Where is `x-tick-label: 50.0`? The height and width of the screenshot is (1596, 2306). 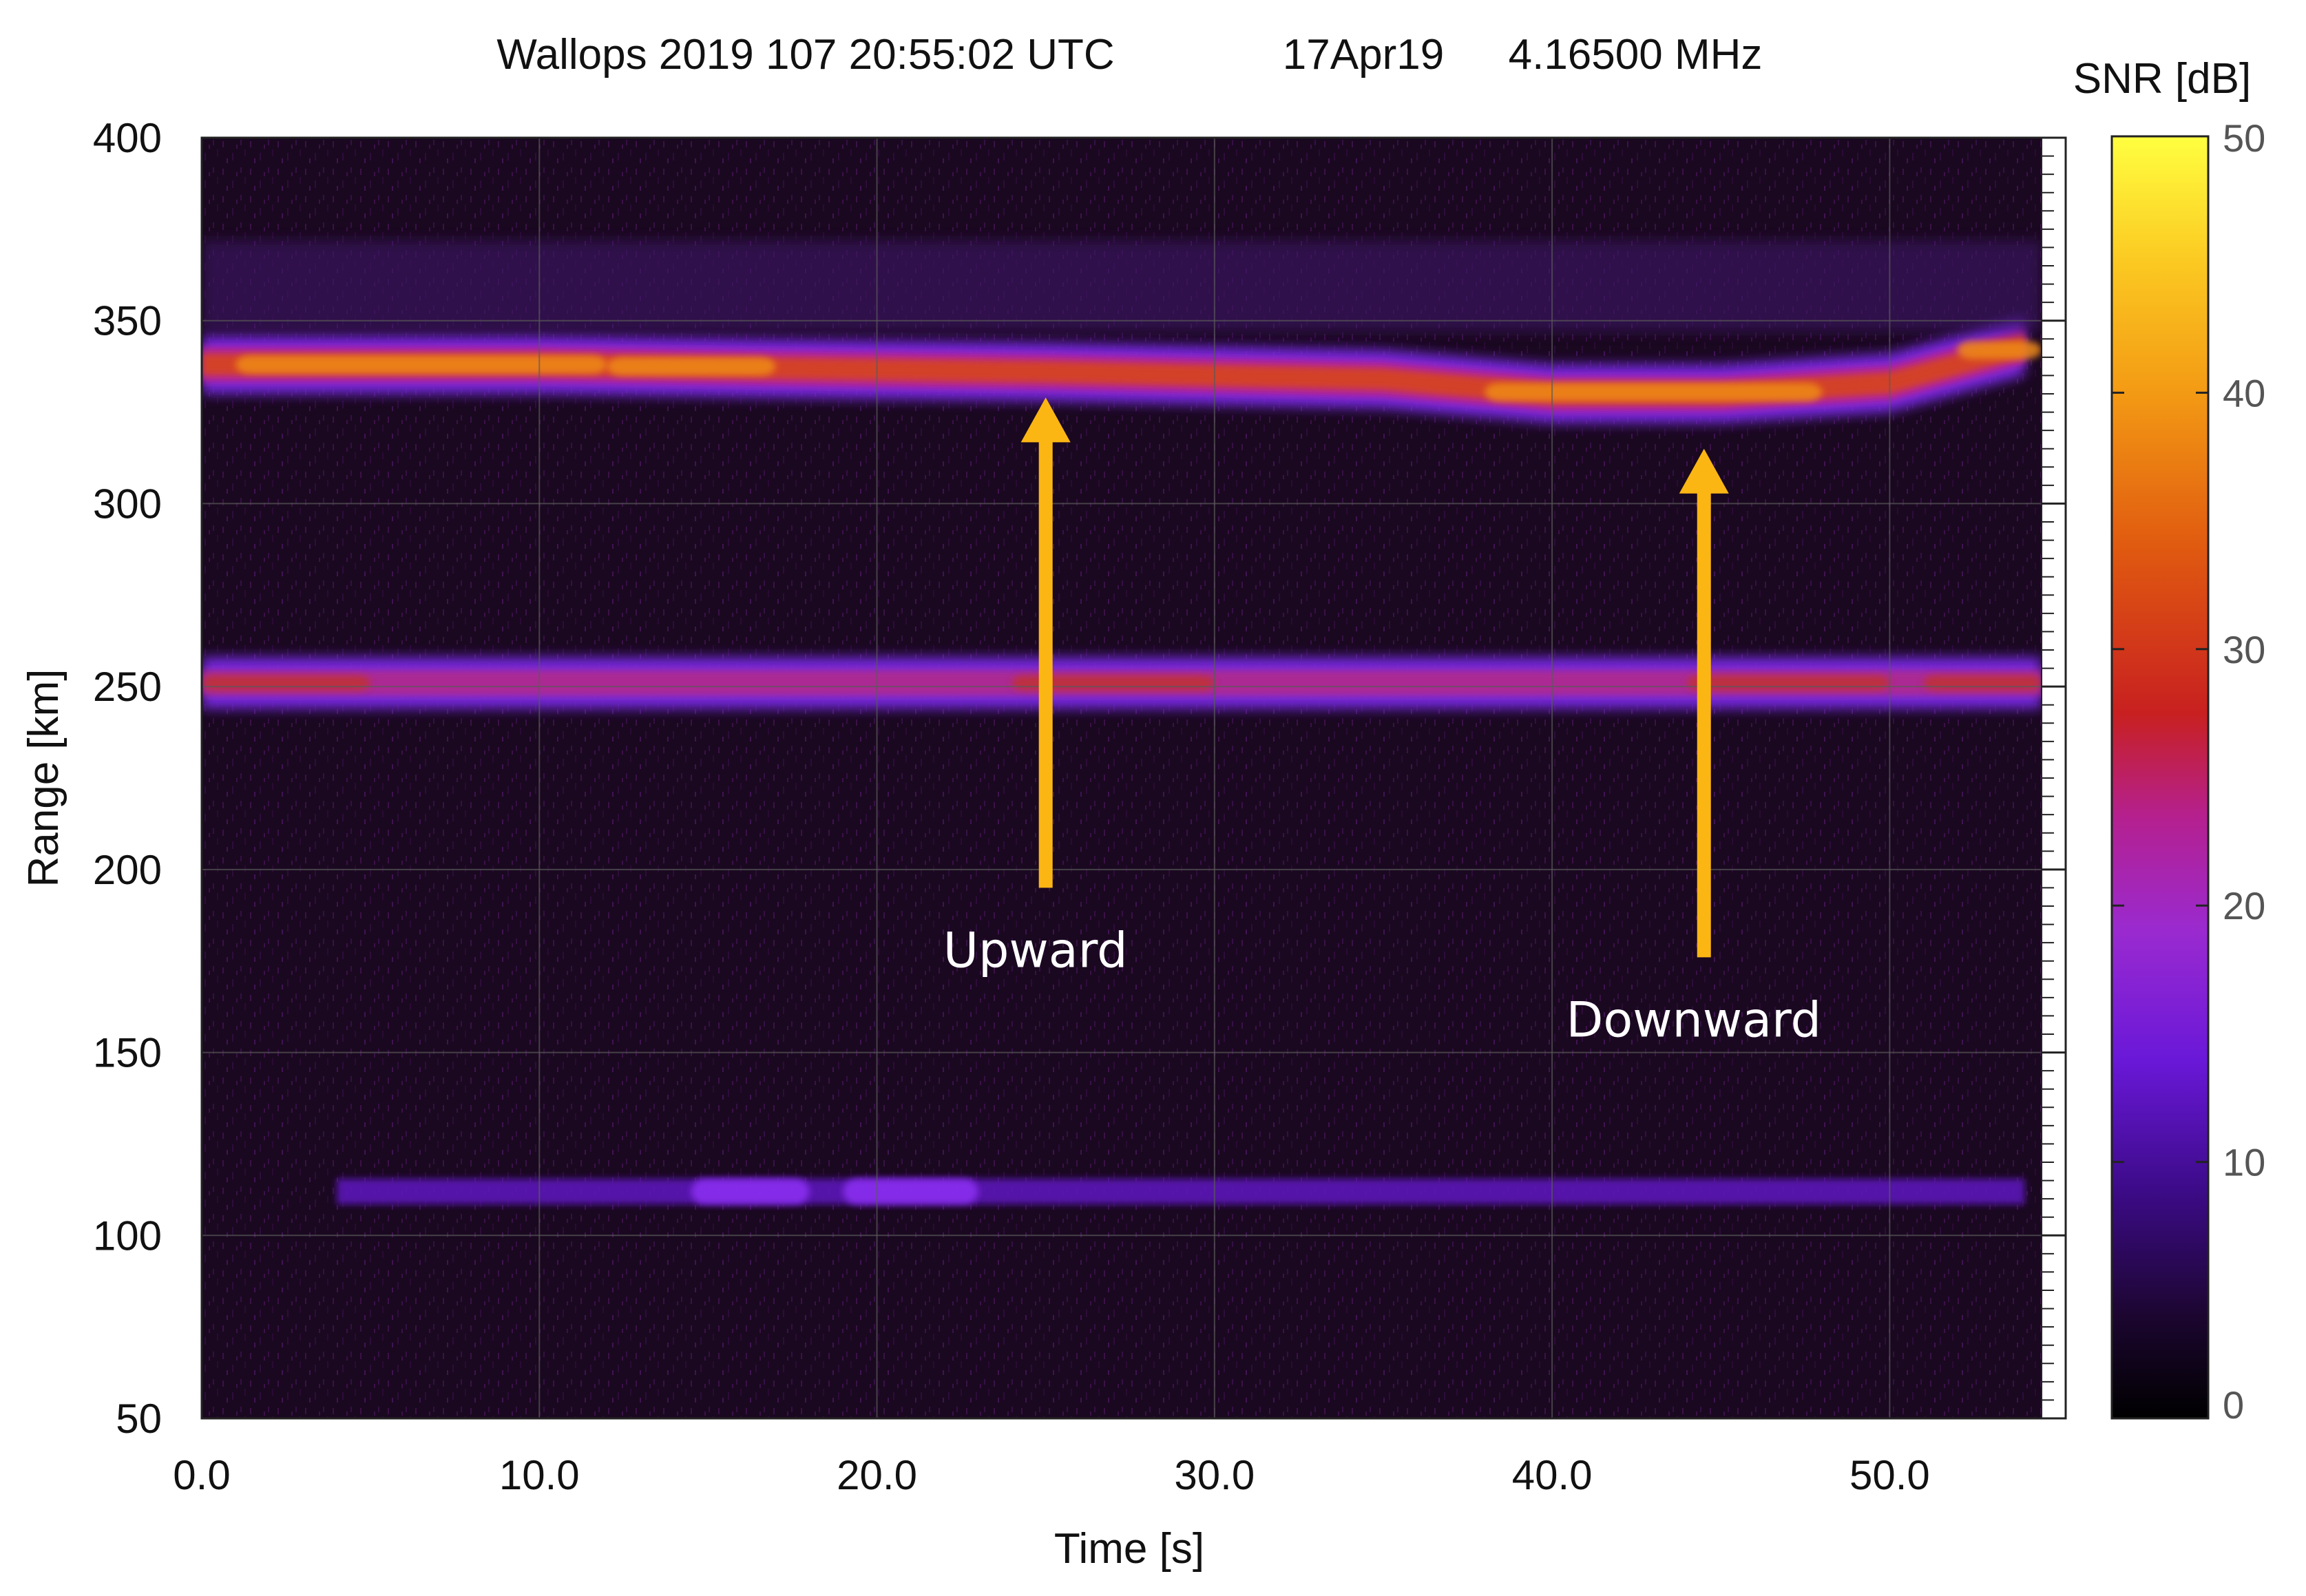
x-tick-label: 50.0 is located at coordinates (1889, 1475).